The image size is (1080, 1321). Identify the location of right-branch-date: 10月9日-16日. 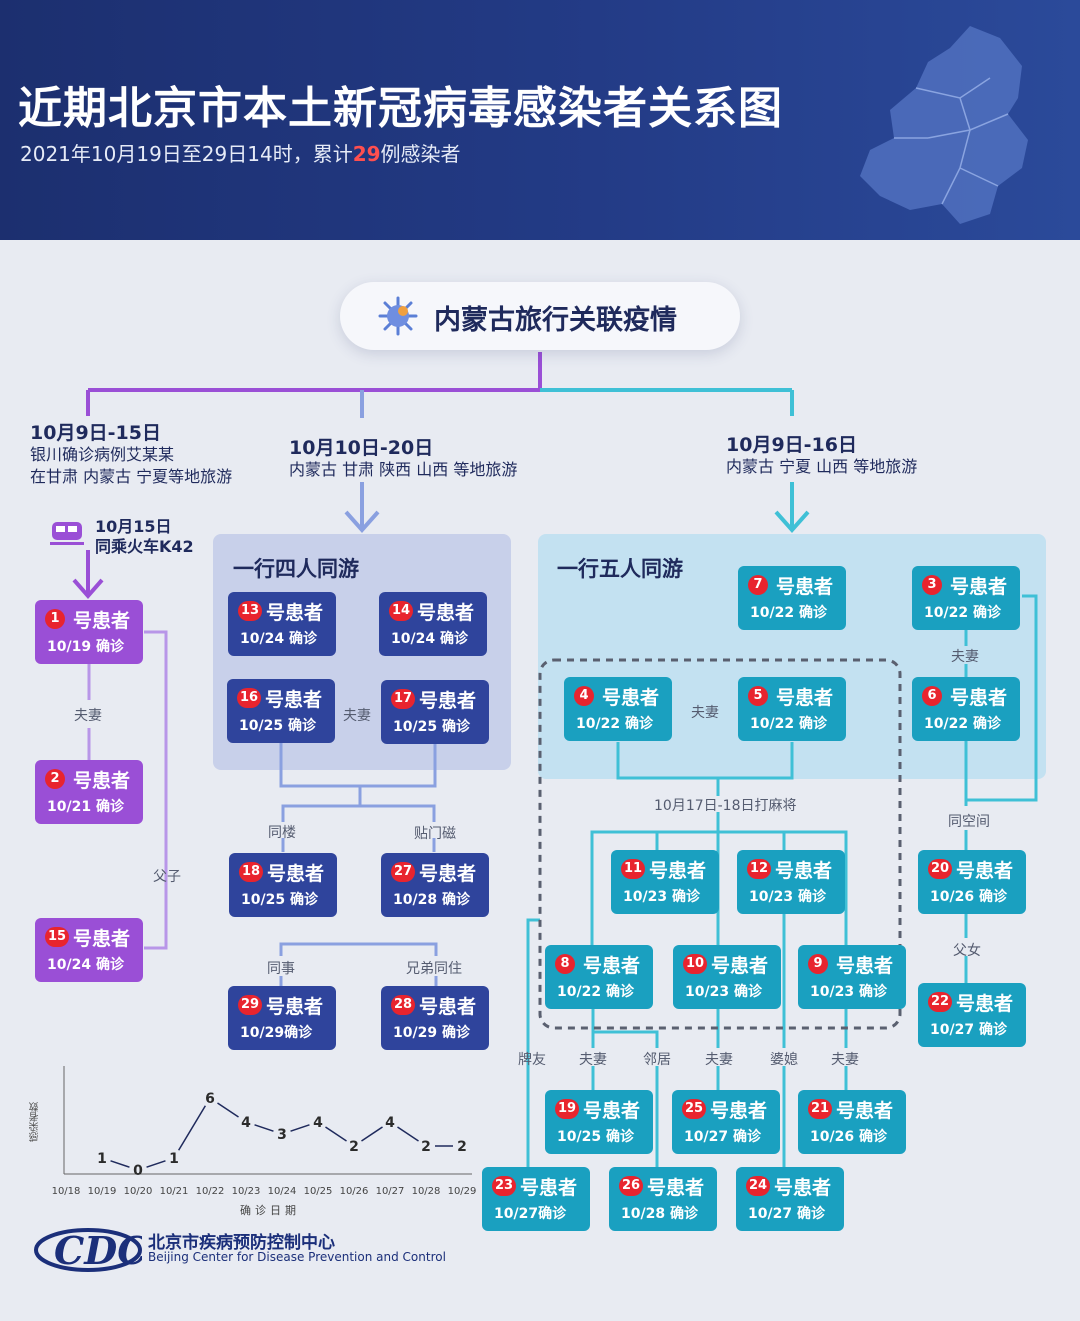
(791, 445).